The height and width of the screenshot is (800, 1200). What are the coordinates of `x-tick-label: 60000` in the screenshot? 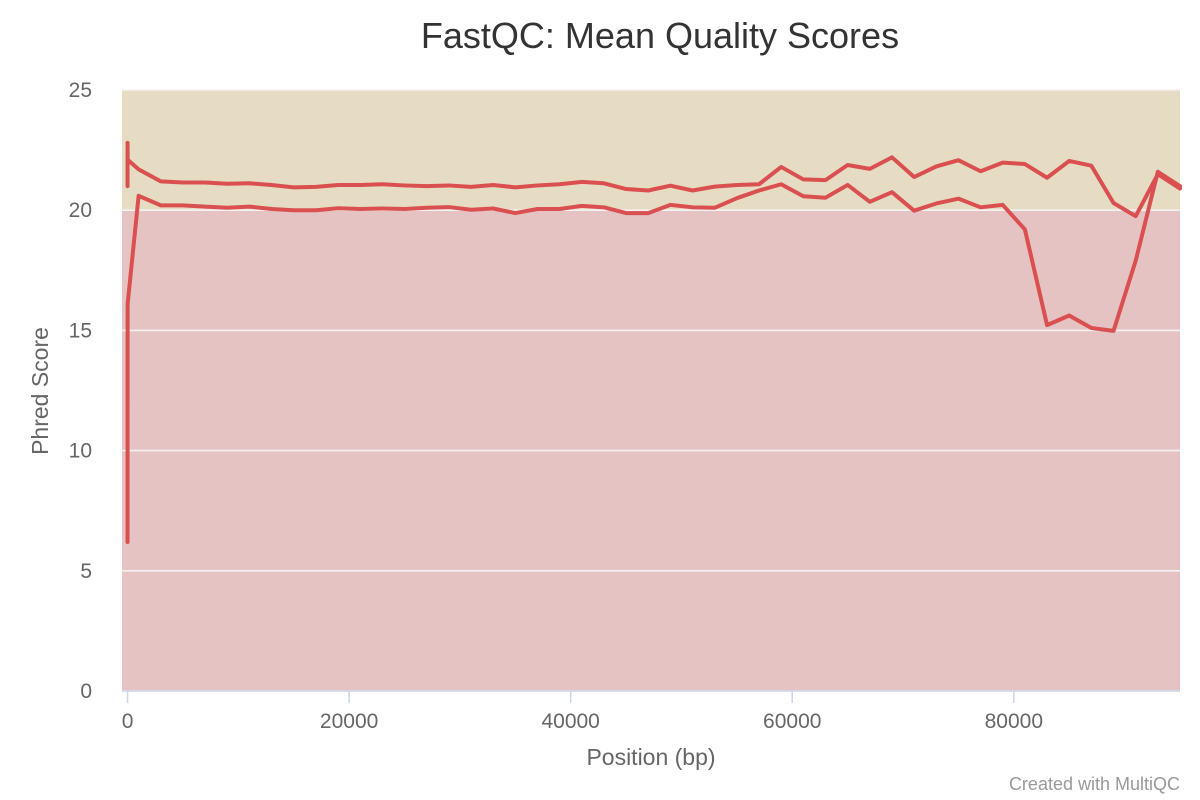 It's located at (792, 721).